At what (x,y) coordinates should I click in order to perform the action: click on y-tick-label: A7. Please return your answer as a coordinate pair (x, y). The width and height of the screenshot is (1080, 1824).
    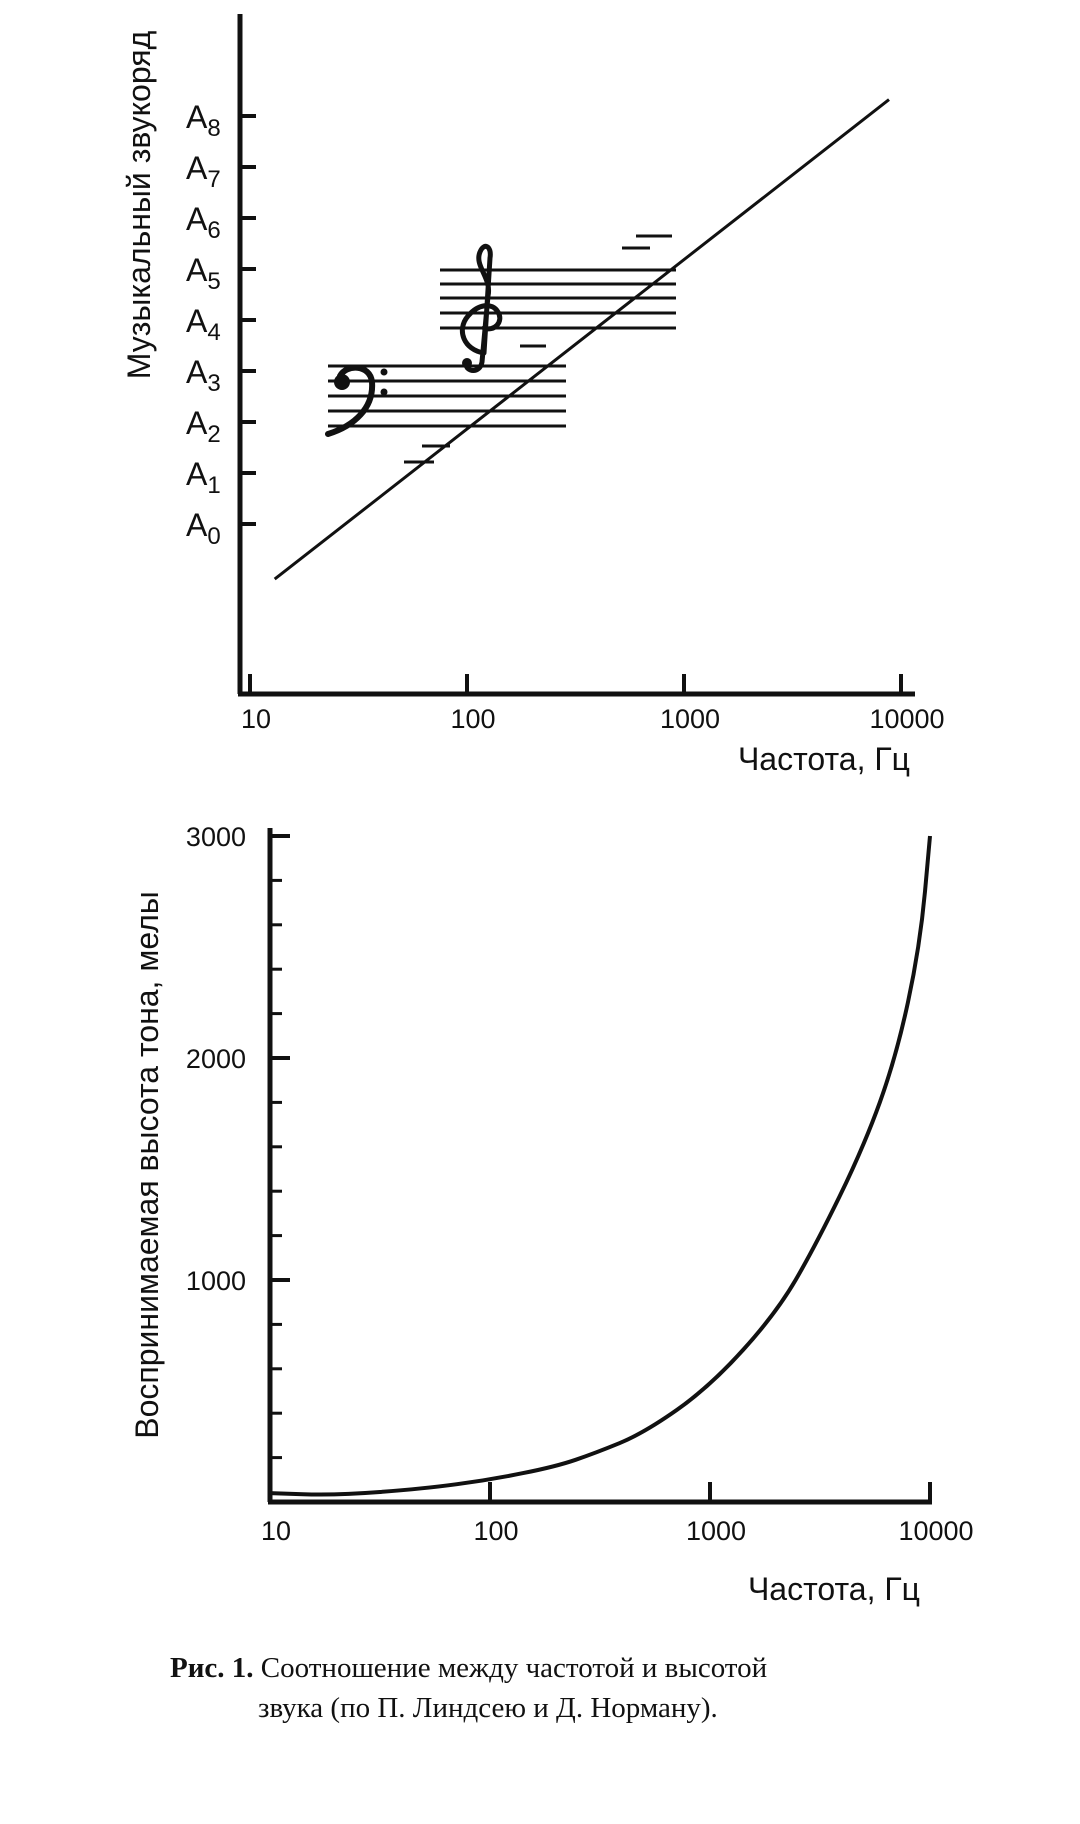
    Looking at the image, I should click on (203, 171).